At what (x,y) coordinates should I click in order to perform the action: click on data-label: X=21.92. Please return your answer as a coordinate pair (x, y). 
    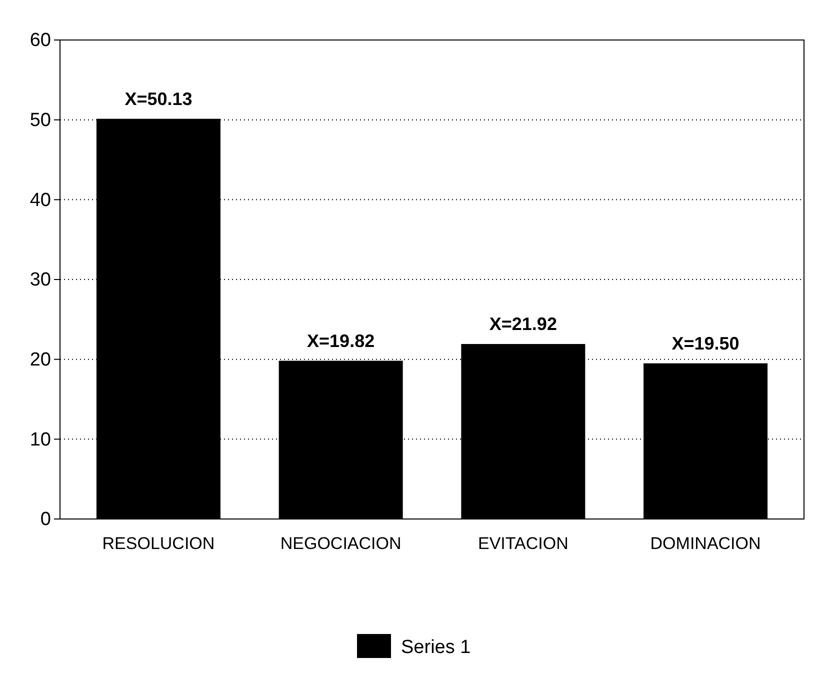
    Looking at the image, I should click on (523, 324).